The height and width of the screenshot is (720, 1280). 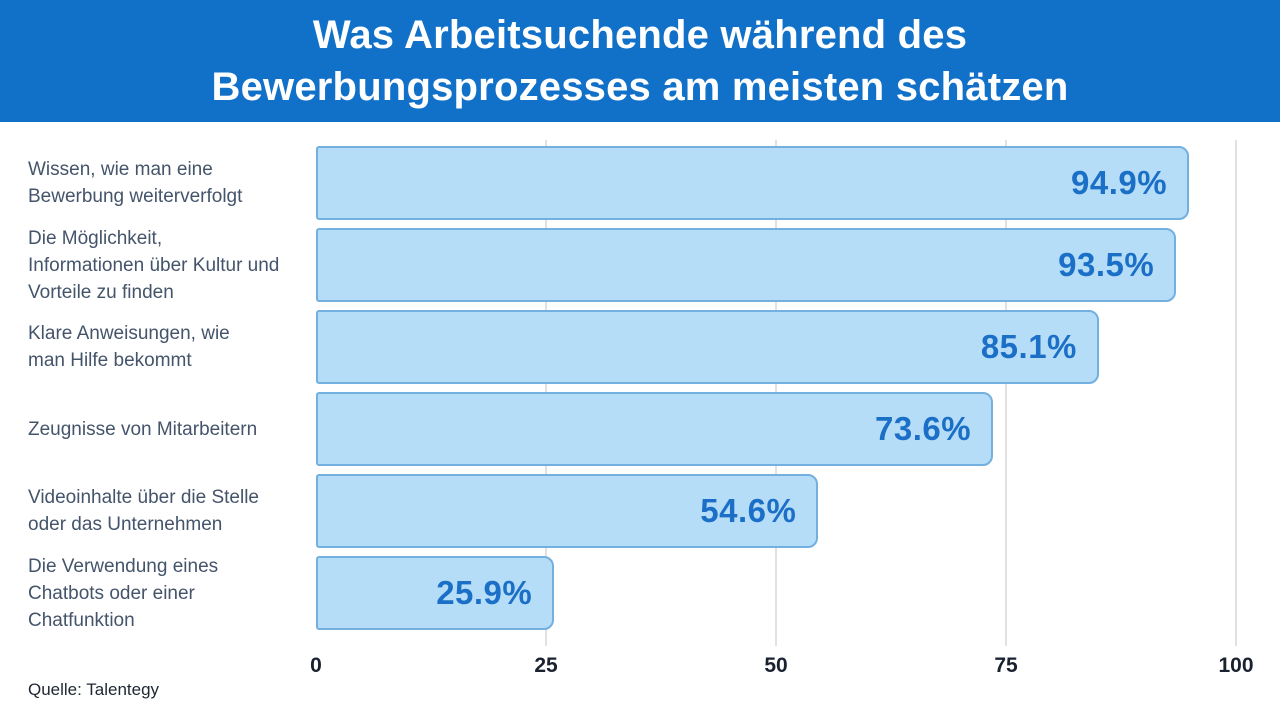 I want to click on bar-value-label: 54.6%, so click(x=748, y=510).